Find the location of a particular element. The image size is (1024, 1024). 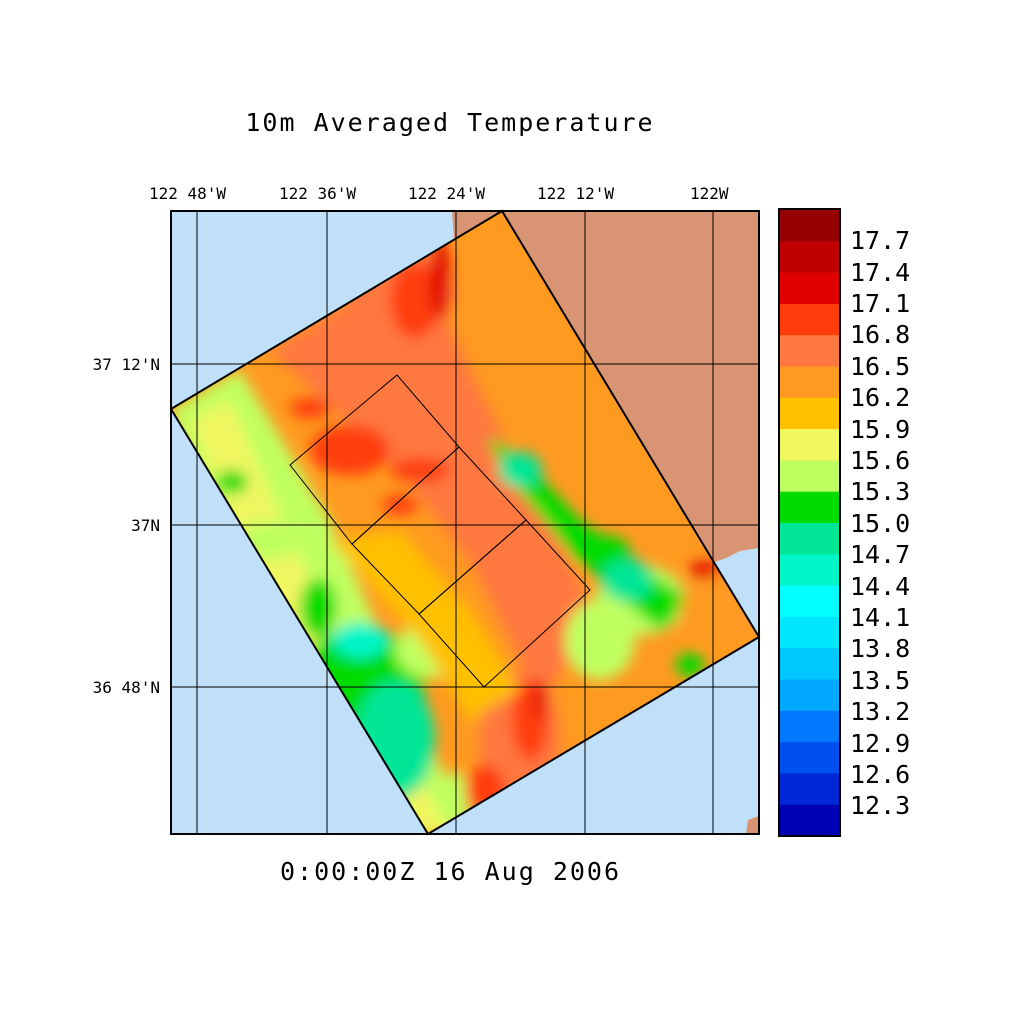

colorbar-frame is located at coordinates (809, 522).